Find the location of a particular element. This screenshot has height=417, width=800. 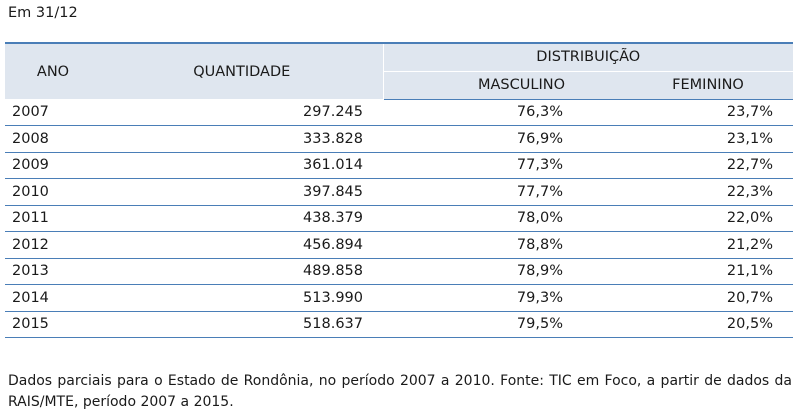

cell-masculino: 76,9% is located at coordinates (483, 139).